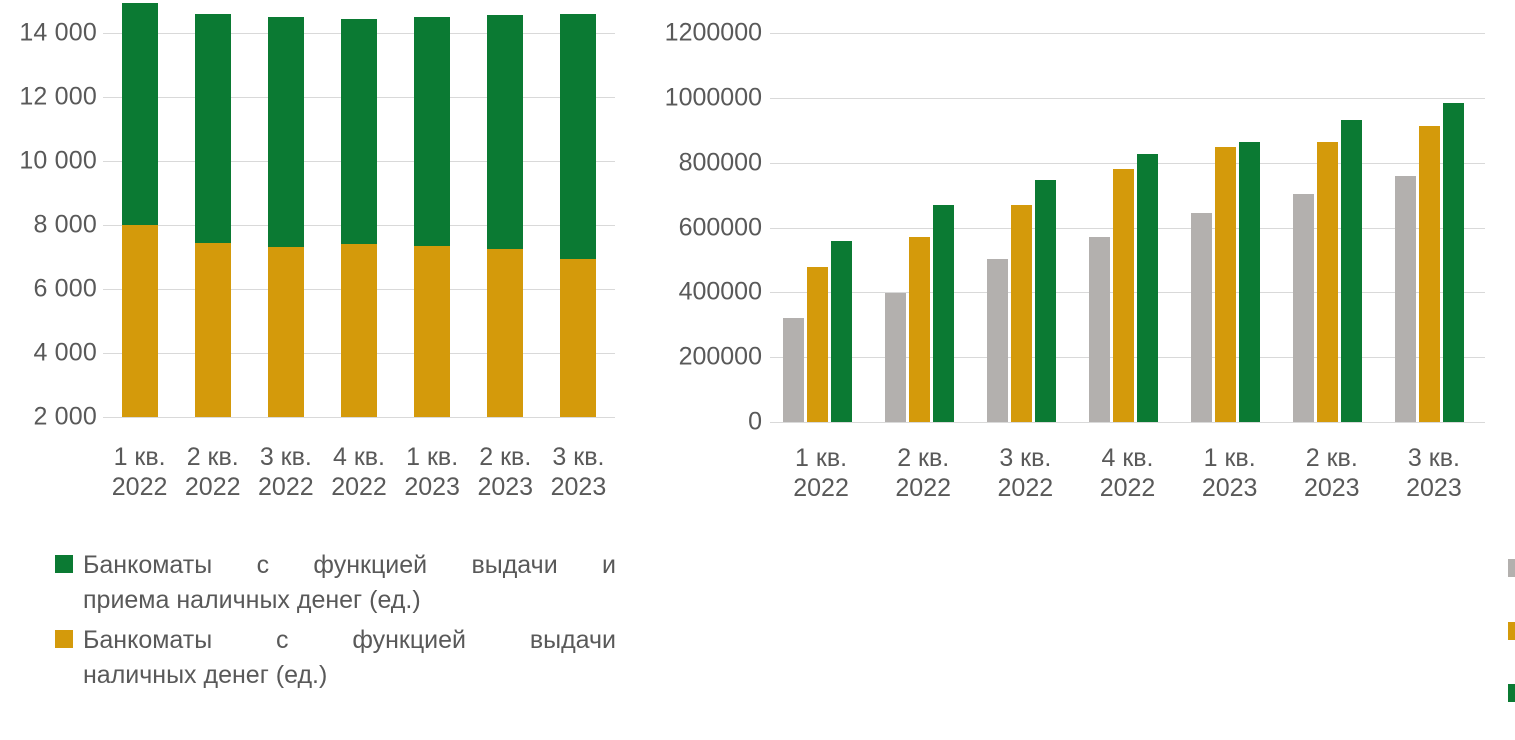 The image size is (1515, 740). I want to click on y-axis-tick-label: 1000000, so click(713, 97).